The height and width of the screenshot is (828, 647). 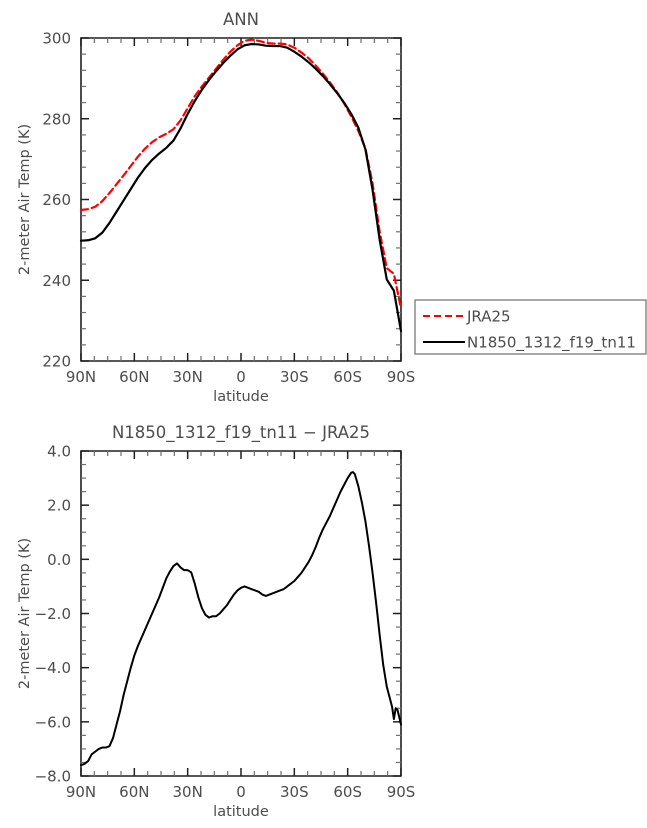 I want to click on y-tick-label: 280, so click(x=56, y=119).